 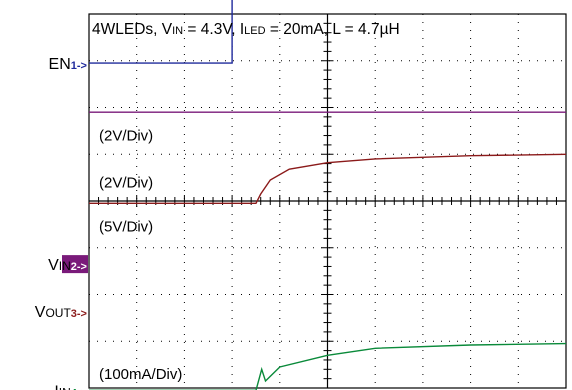 I want to click on channel-label-en: EN1->, so click(x=68, y=64).